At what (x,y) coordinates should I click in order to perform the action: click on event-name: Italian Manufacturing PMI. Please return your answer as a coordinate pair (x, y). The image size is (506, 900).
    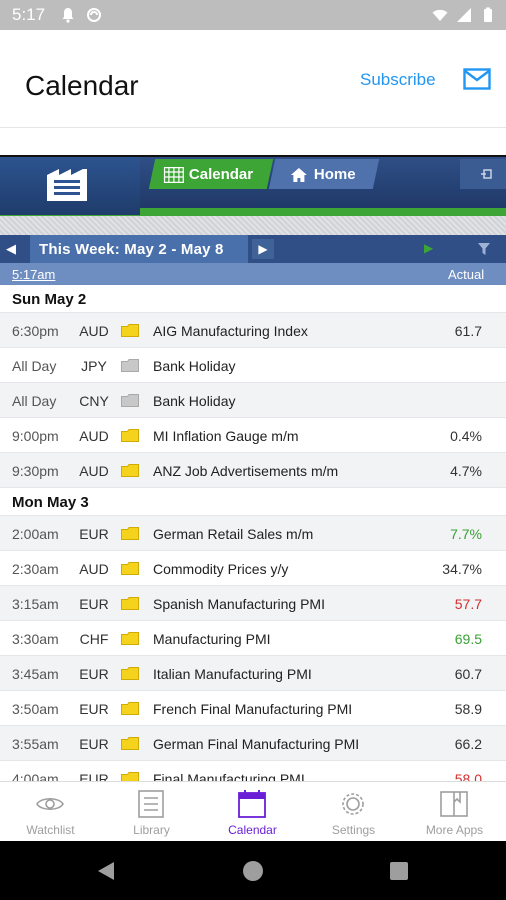
    Looking at the image, I should click on (232, 674).